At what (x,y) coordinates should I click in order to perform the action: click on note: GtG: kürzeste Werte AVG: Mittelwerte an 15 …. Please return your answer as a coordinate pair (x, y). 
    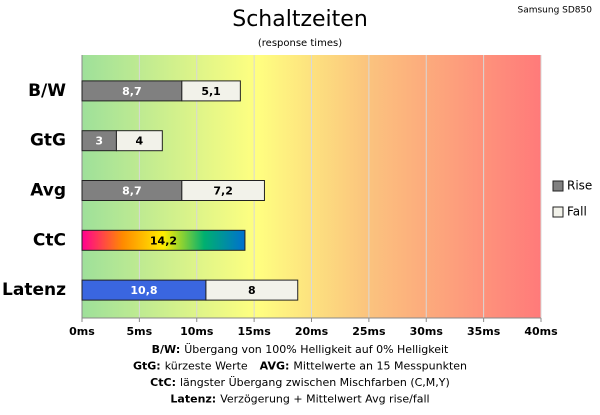
    Looking at the image, I should click on (300, 366).